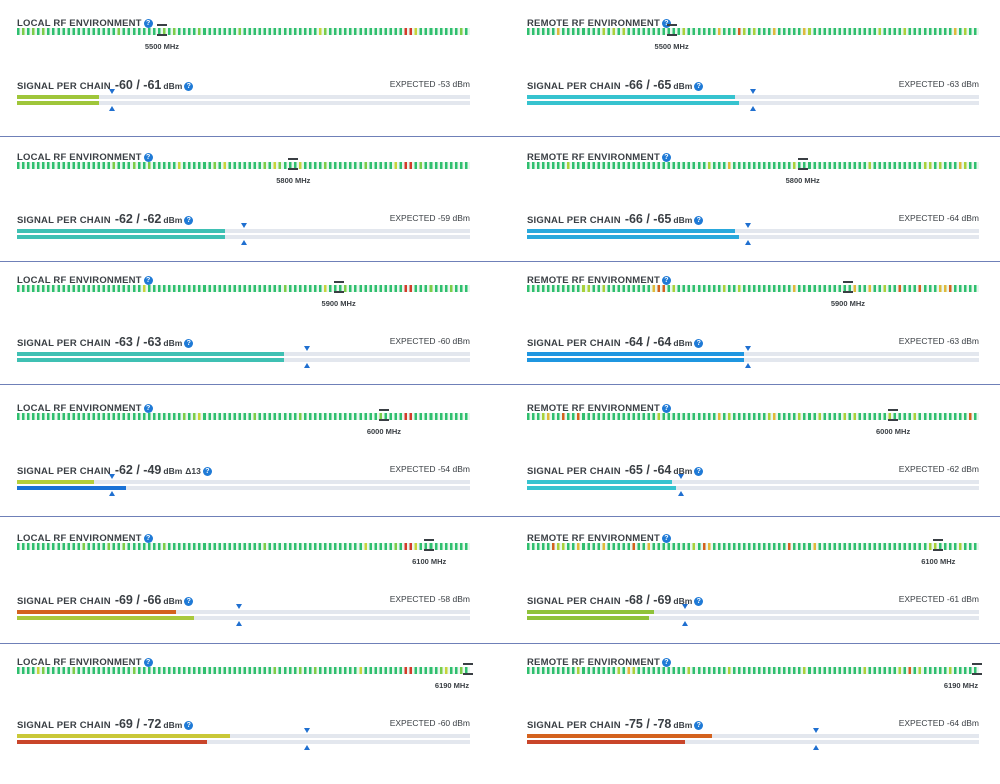  Describe the element at coordinates (938, 599) in the screenshot. I see `expected-signal: EXPECTED -61 dBm` at that location.